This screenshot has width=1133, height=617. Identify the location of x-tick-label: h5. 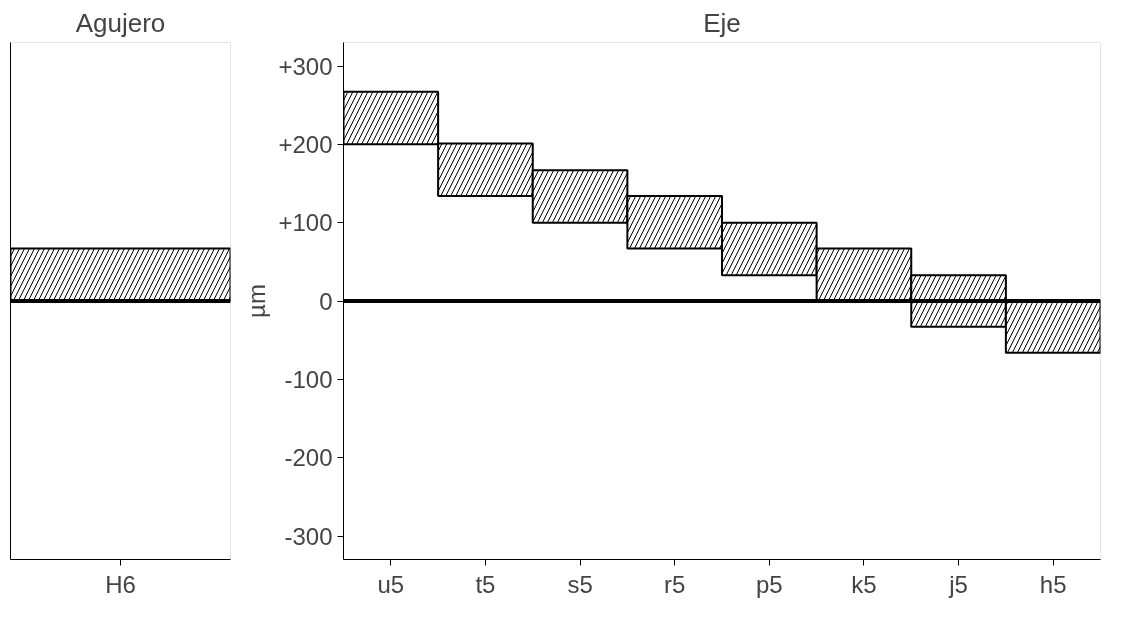
(1053, 584).